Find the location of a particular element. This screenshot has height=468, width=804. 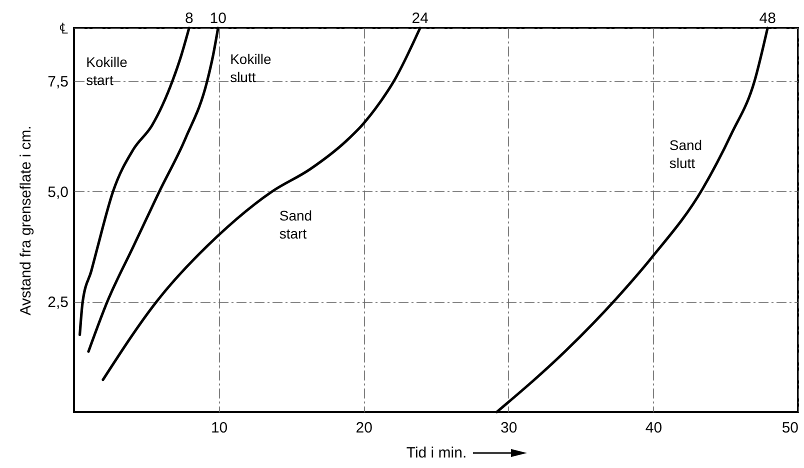

series-label: Sand slutt is located at coordinates (685, 153).